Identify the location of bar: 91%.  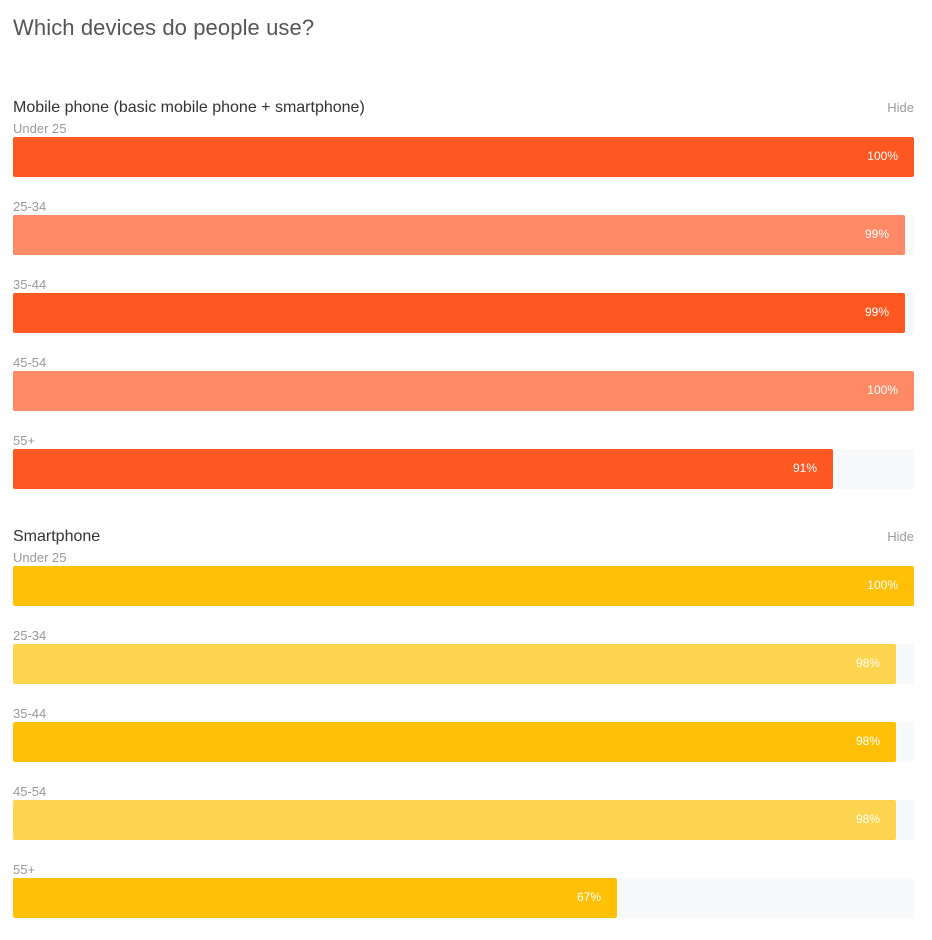
(423, 469).